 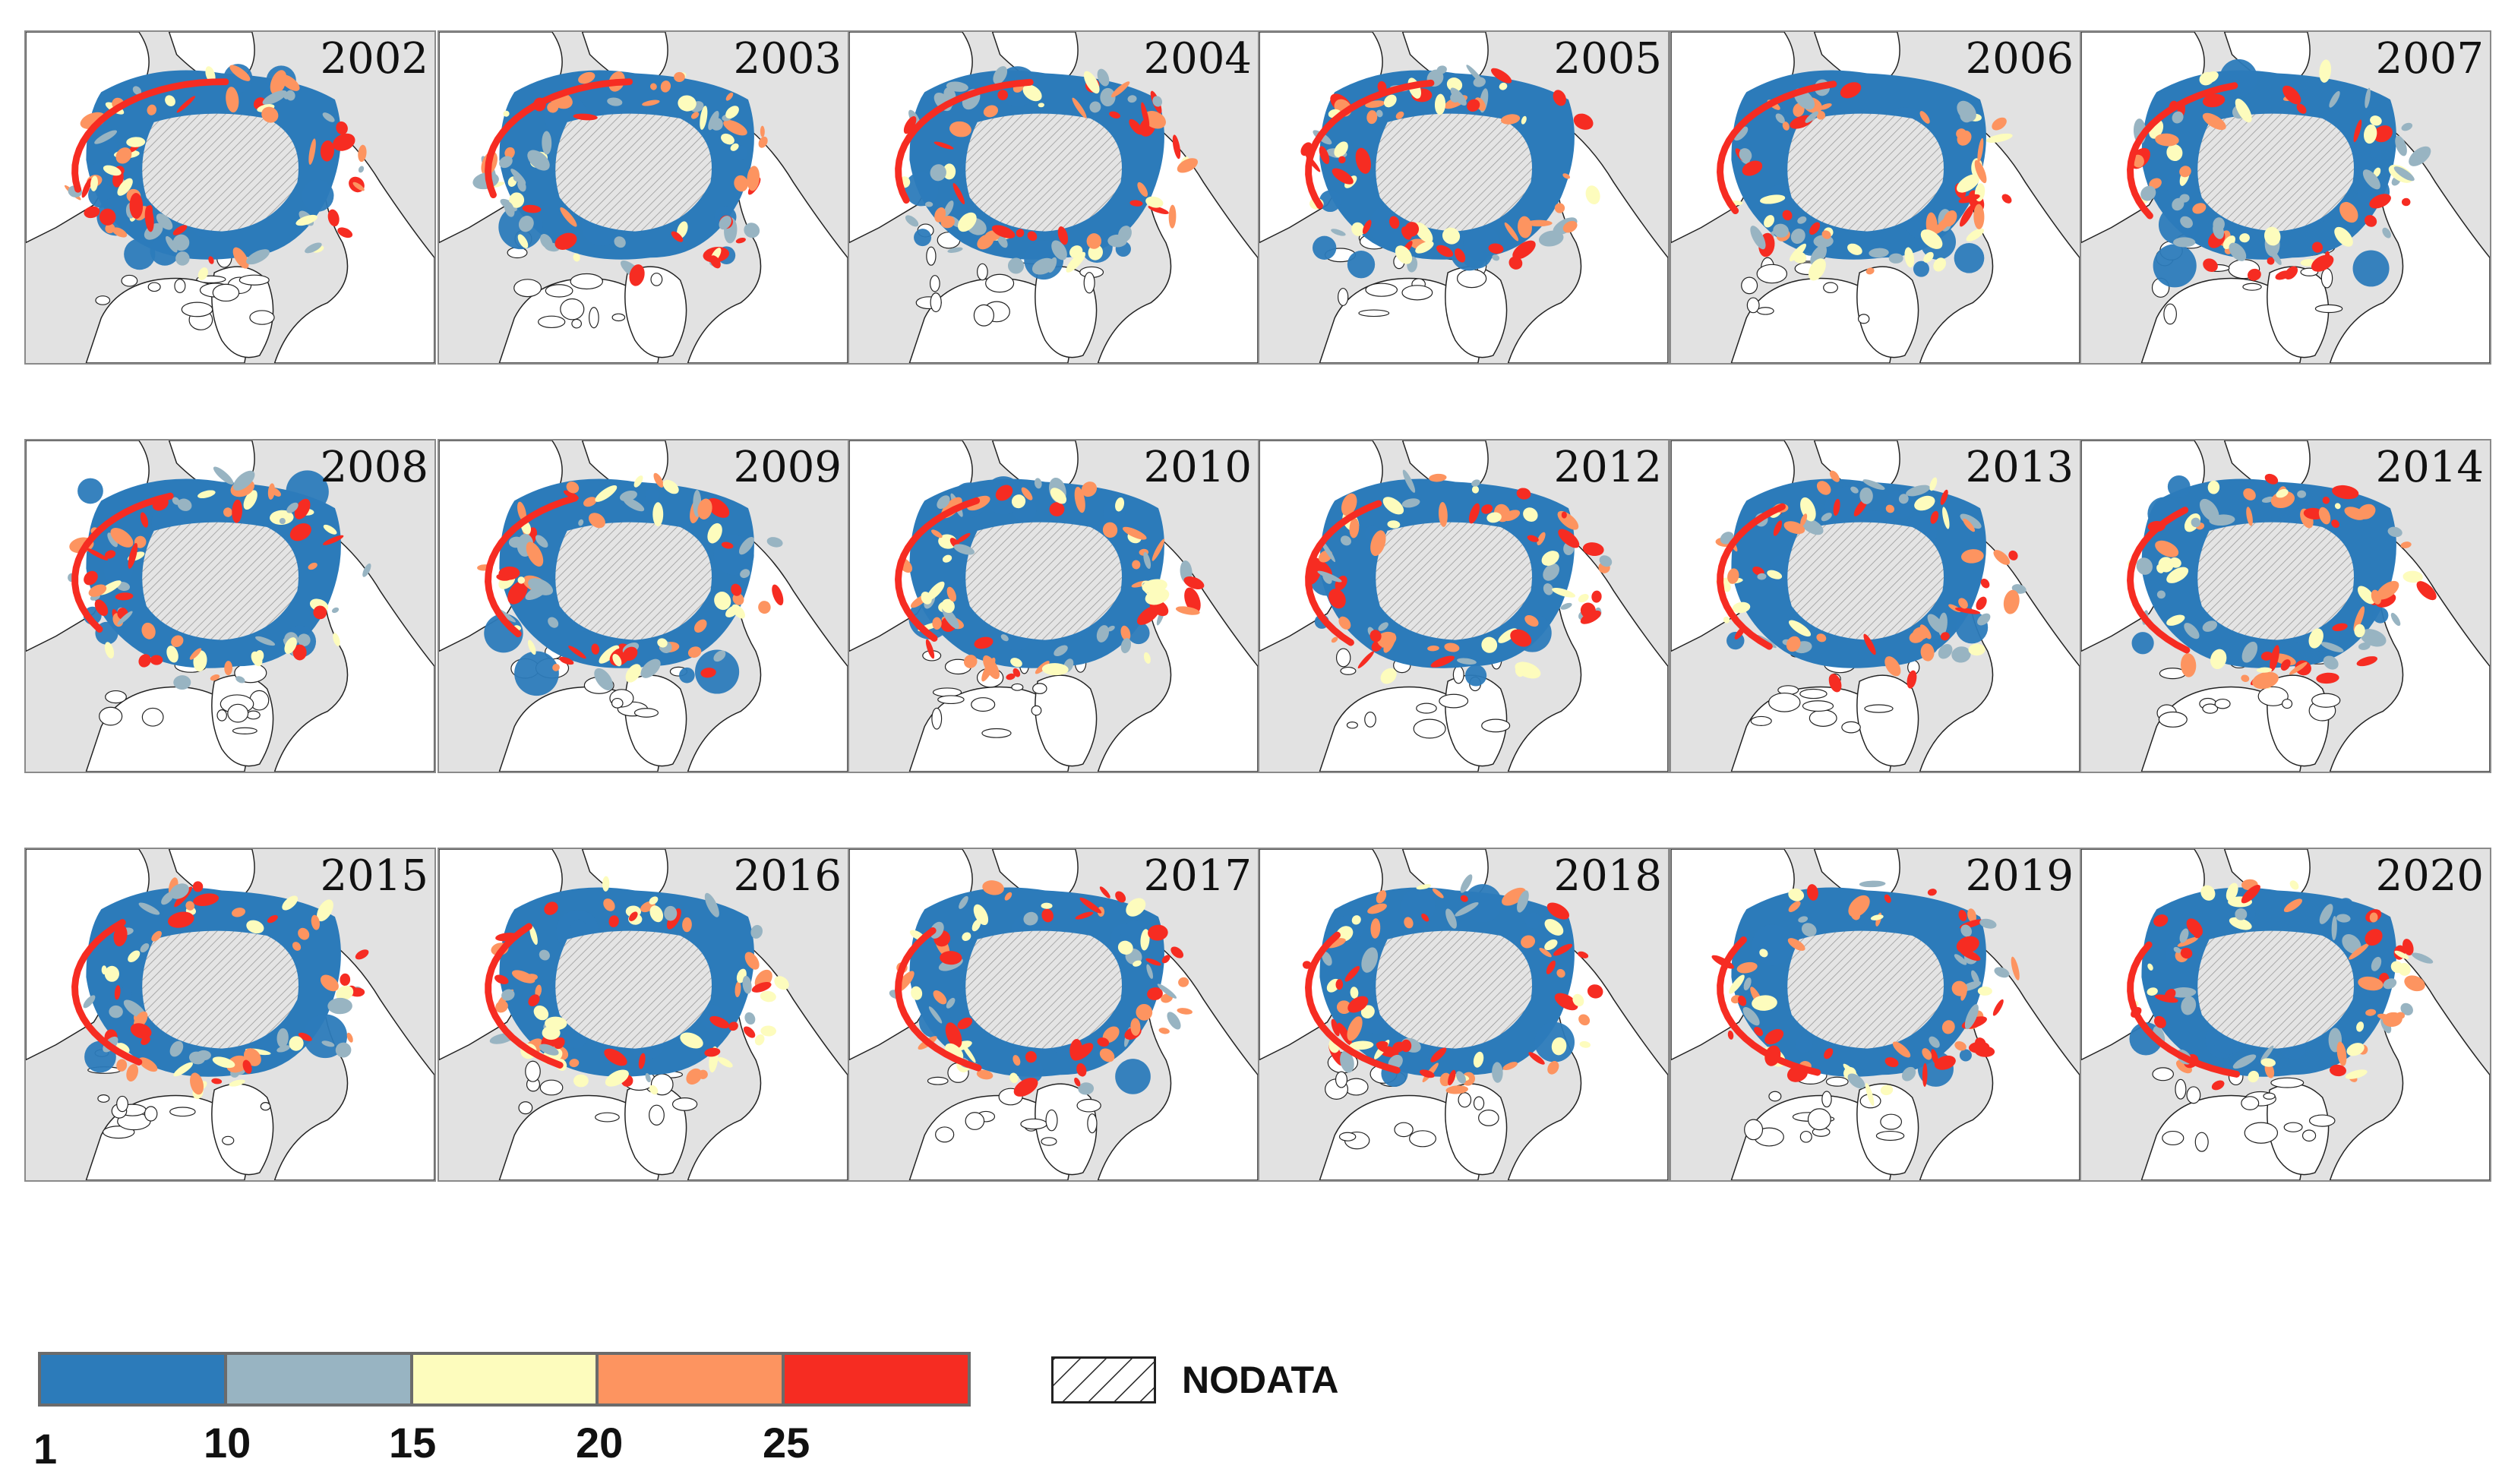 I want to click on panel-year-label: 2005, so click(x=1607, y=59).